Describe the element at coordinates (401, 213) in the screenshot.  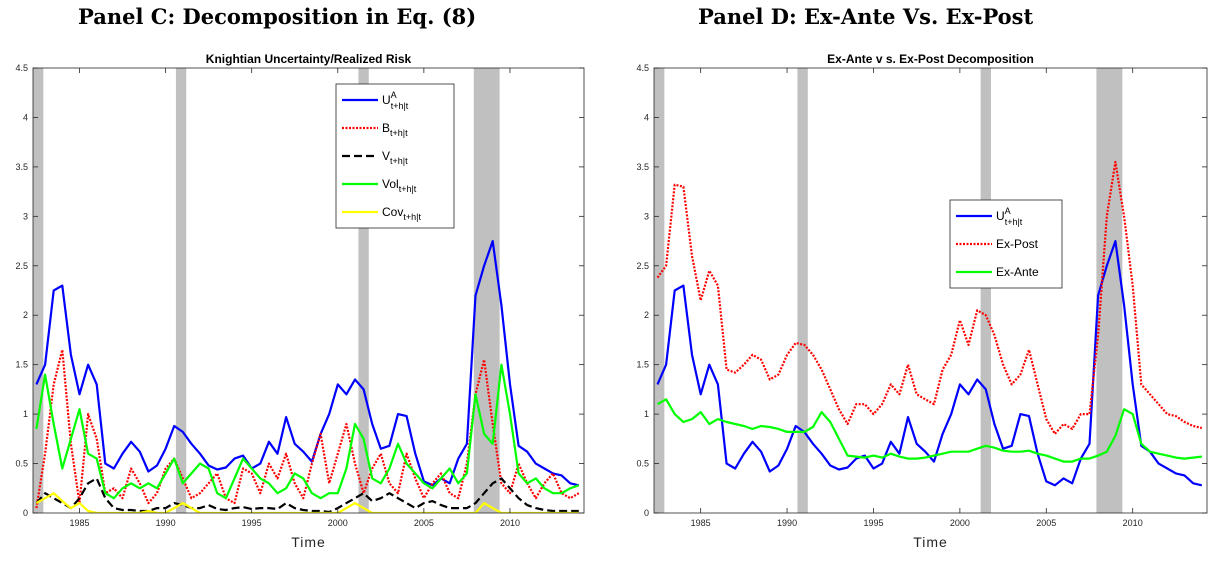
I see `legend-label-4: Covt+h|t` at that location.